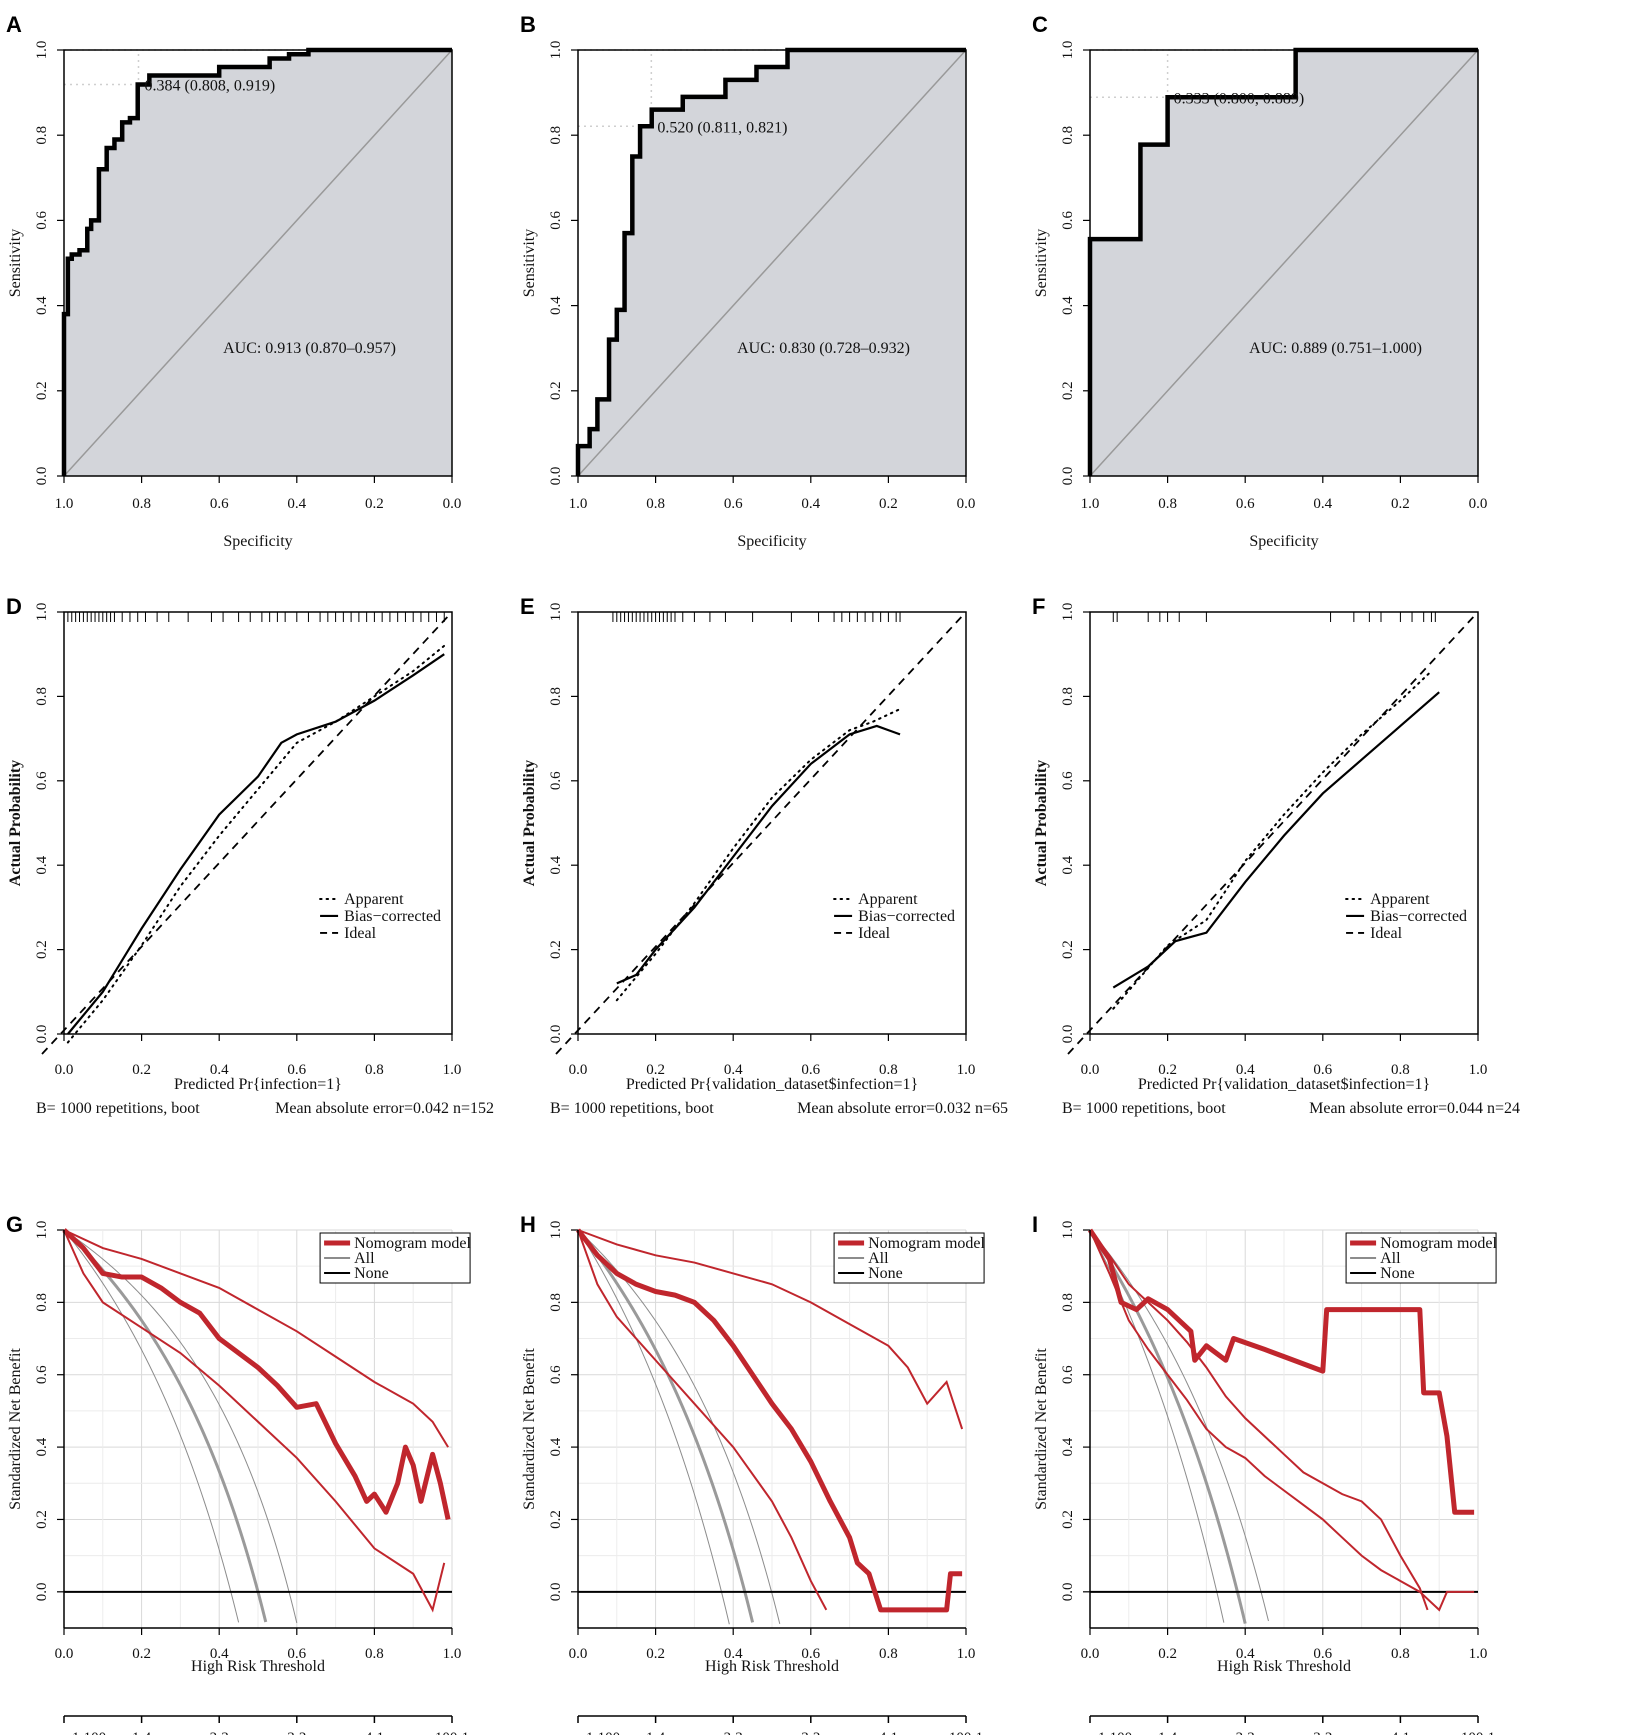 The height and width of the screenshot is (1735, 1651). Describe the element at coordinates (529, 823) in the screenshot. I see `y-axis-label-E: Actual Probability` at that location.